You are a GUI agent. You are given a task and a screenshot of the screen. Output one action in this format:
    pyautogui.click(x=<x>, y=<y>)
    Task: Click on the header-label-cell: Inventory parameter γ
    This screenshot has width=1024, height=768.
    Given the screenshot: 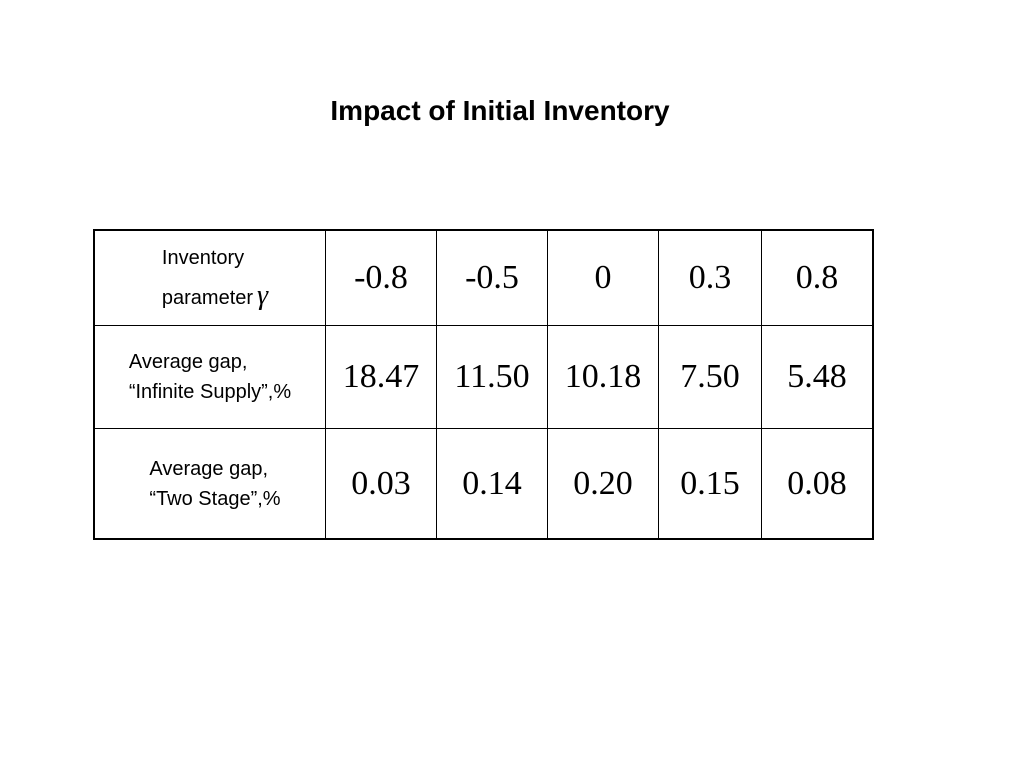 What is the action you would take?
    pyautogui.click(x=209, y=277)
    